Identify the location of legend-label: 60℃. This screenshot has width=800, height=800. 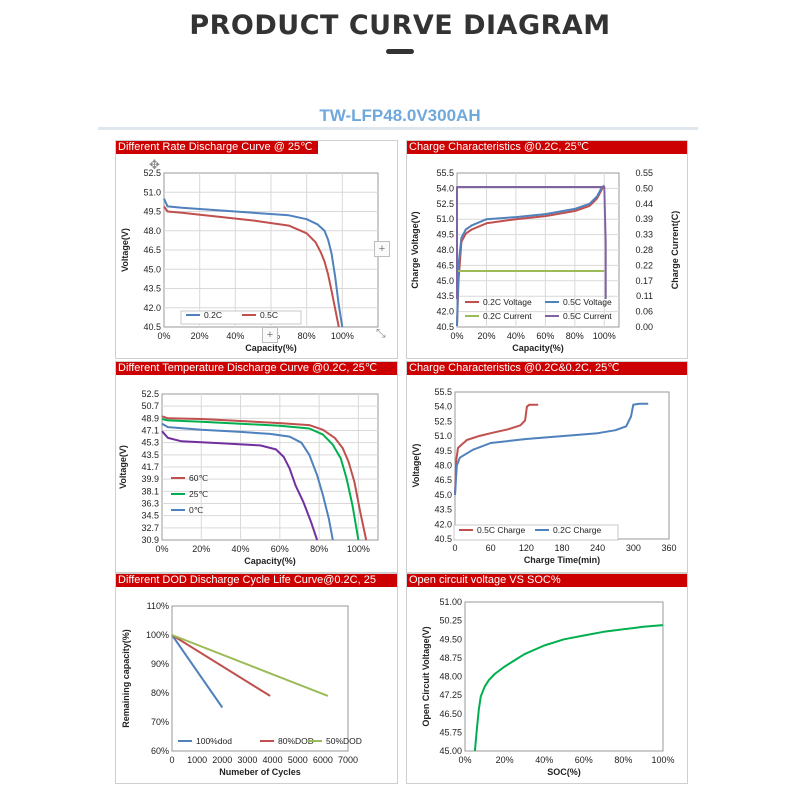
(198, 478).